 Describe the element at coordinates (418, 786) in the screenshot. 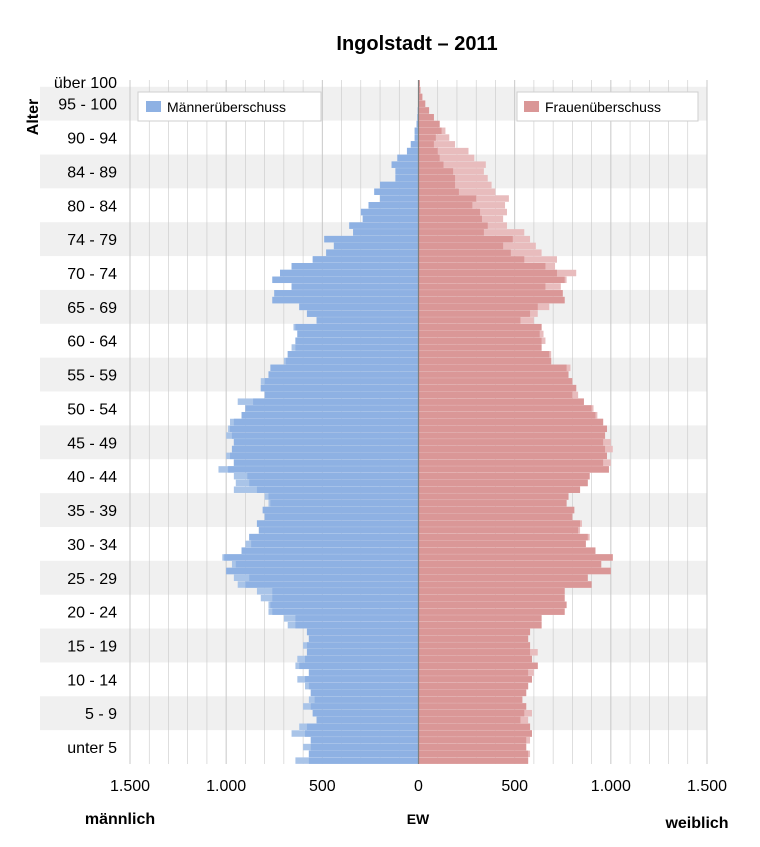

I see `x-tick-label: 0` at that location.